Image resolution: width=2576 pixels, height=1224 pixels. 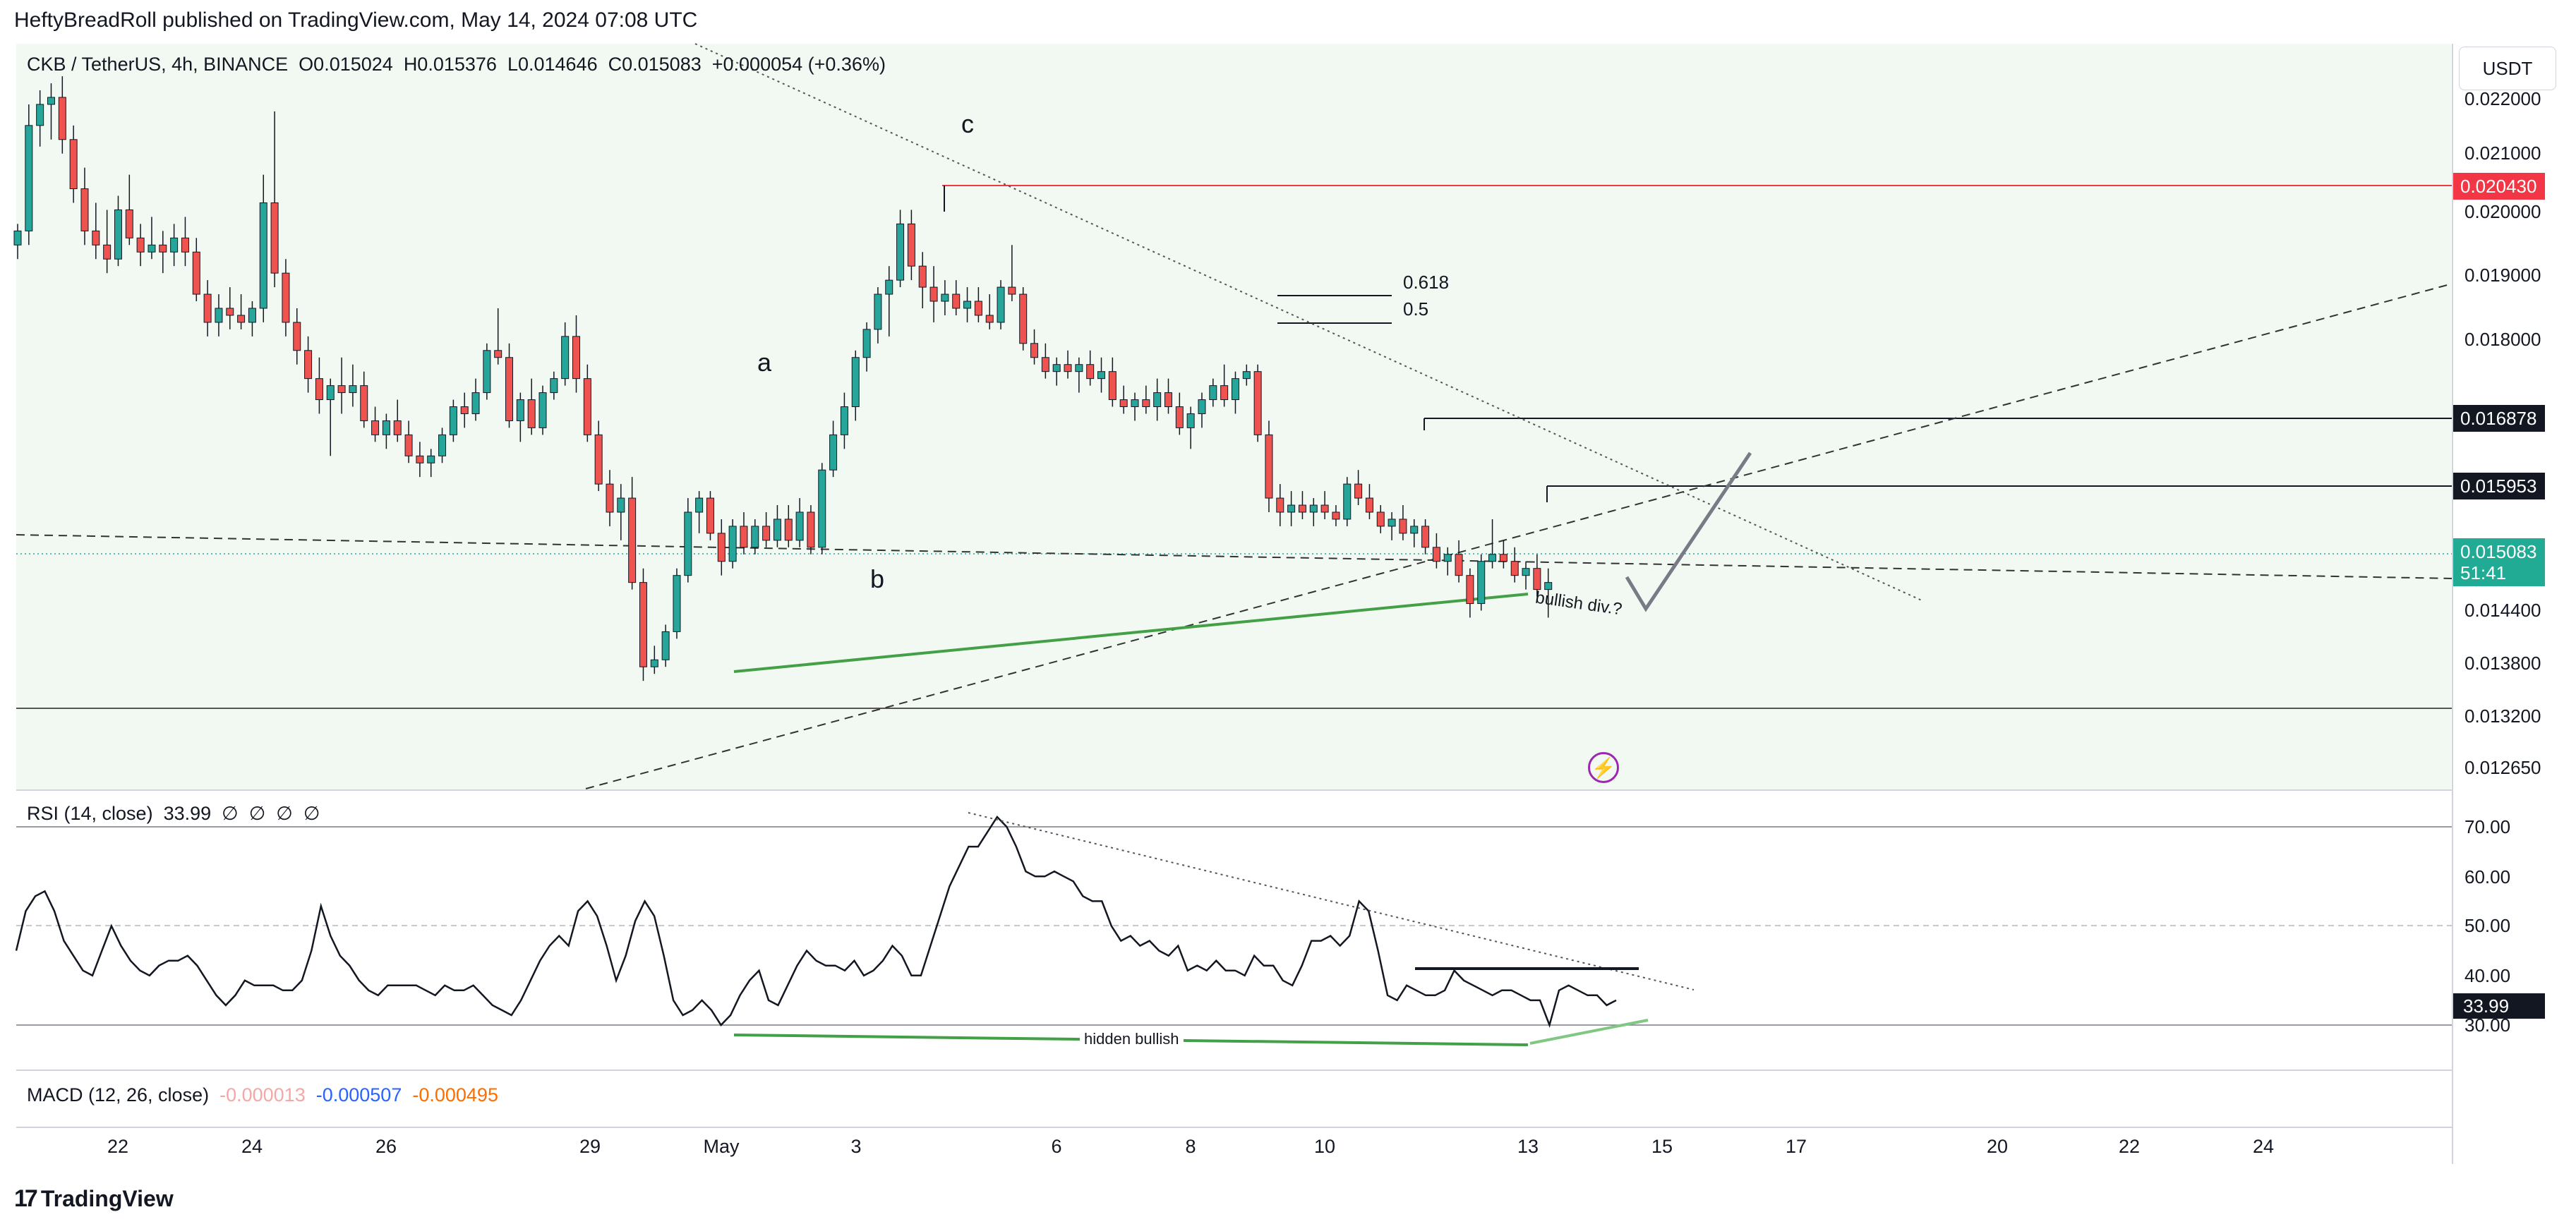 What do you see at coordinates (967, 124) in the screenshot?
I see `wave-label-c: c` at bounding box center [967, 124].